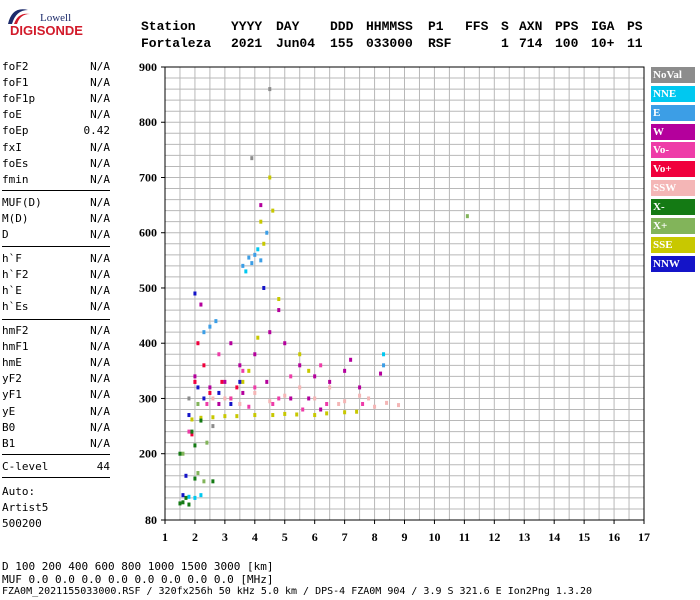 This screenshot has width=700, height=600. I want to click on param-name: h`E, so click(12, 291).